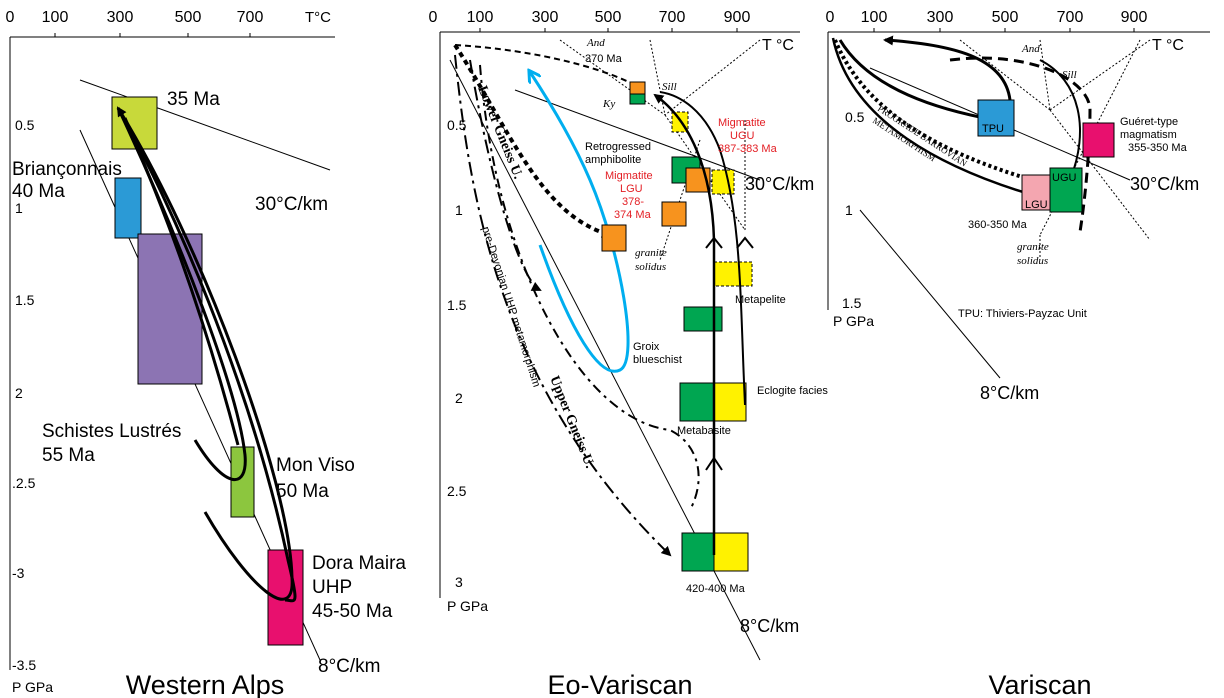 The image size is (1224, 698). Describe the element at coordinates (730, 402) in the screenshot. I see `box-eclogite` at that location.